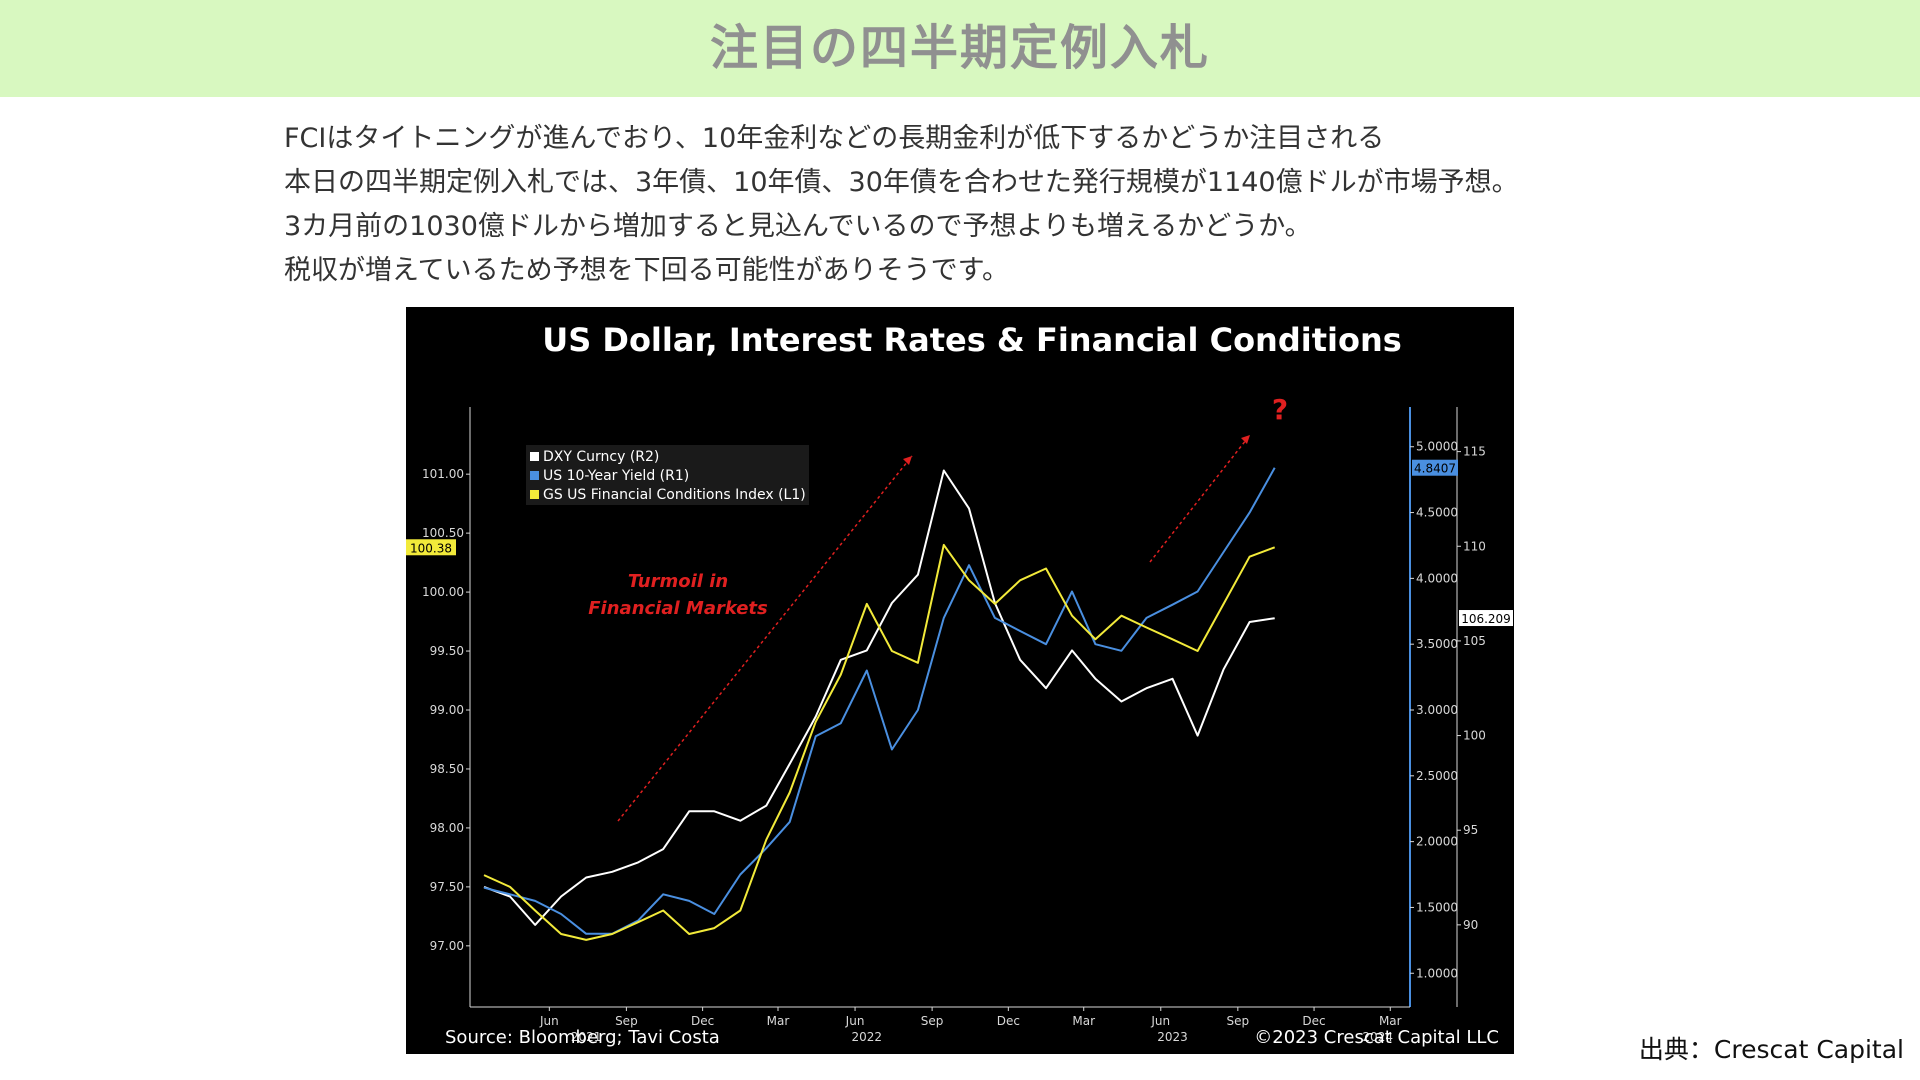 The width and height of the screenshot is (1920, 1080). I want to click on tick-label-r1: 3.5000, so click(1437, 644).